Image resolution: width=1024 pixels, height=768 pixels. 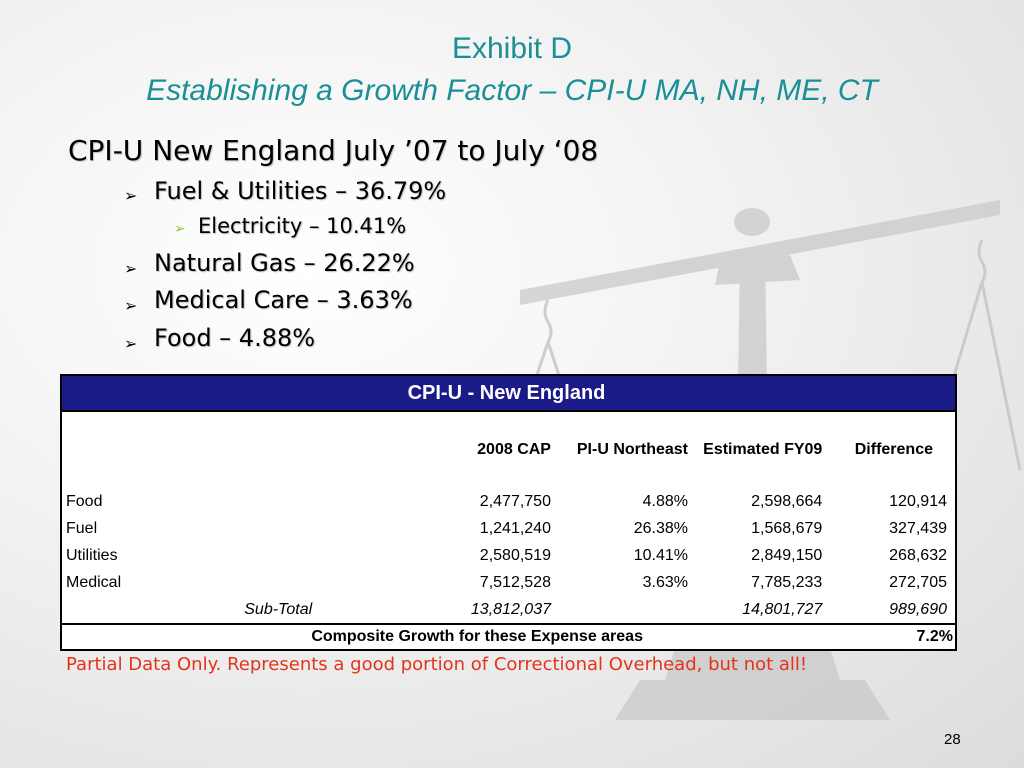 I want to click on cell-diff: 120,914, so click(x=918, y=501).